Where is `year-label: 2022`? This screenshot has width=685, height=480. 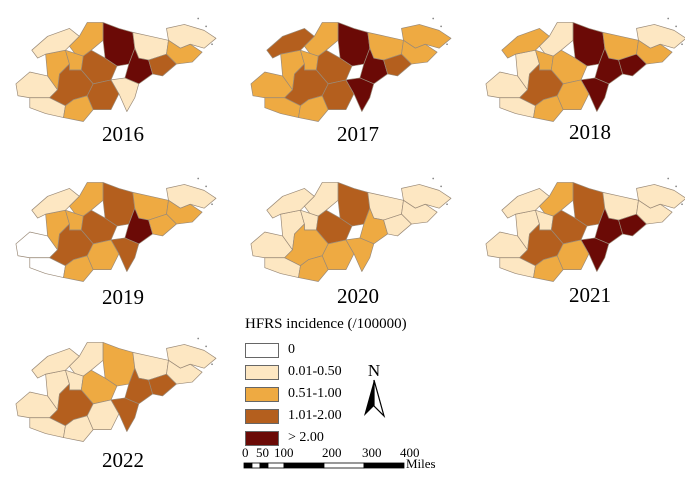
year-label: 2022 is located at coordinates (123, 460).